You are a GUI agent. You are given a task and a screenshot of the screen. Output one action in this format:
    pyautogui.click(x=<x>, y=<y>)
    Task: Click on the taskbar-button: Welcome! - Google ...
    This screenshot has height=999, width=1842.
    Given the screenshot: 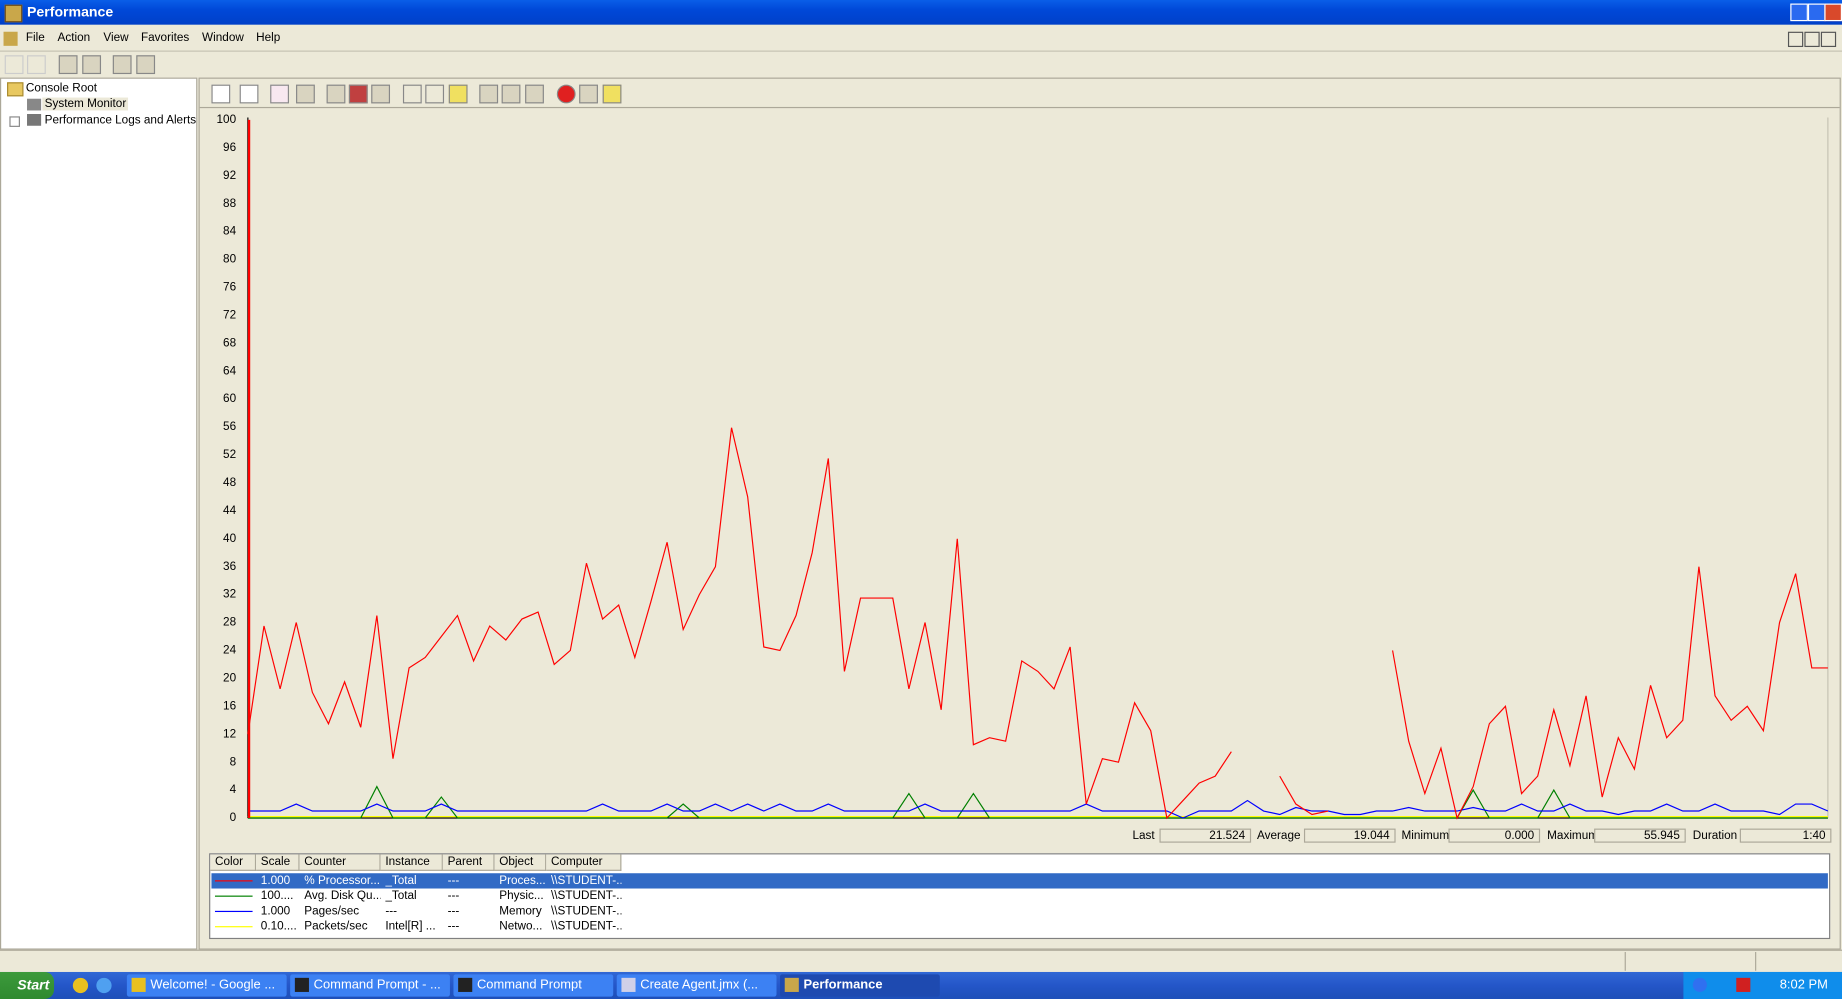 What is the action you would take?
    pyautogui.click(x=206, y=985)
    